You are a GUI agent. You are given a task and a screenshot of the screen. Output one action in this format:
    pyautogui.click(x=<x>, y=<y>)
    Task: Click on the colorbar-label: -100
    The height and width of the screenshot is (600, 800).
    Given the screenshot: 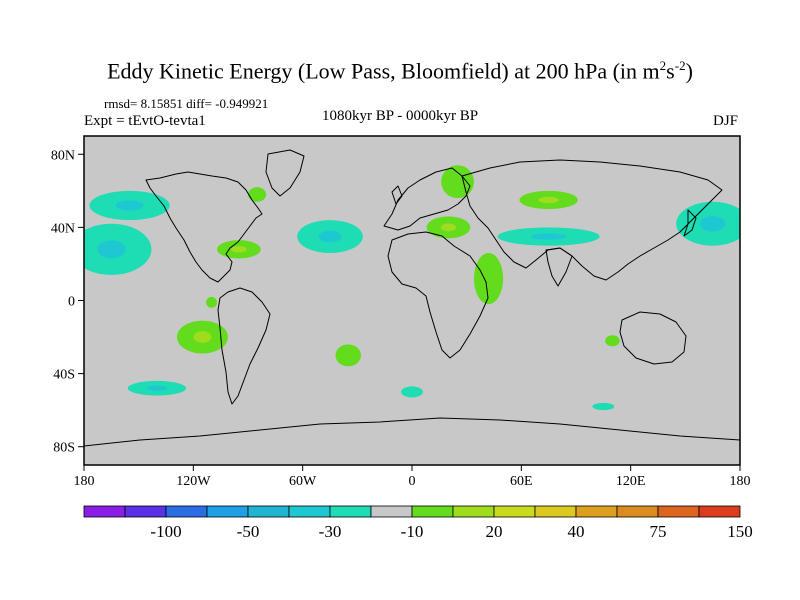 What is the action you would take?
    pyautogui.click(x=165, y=531)
    